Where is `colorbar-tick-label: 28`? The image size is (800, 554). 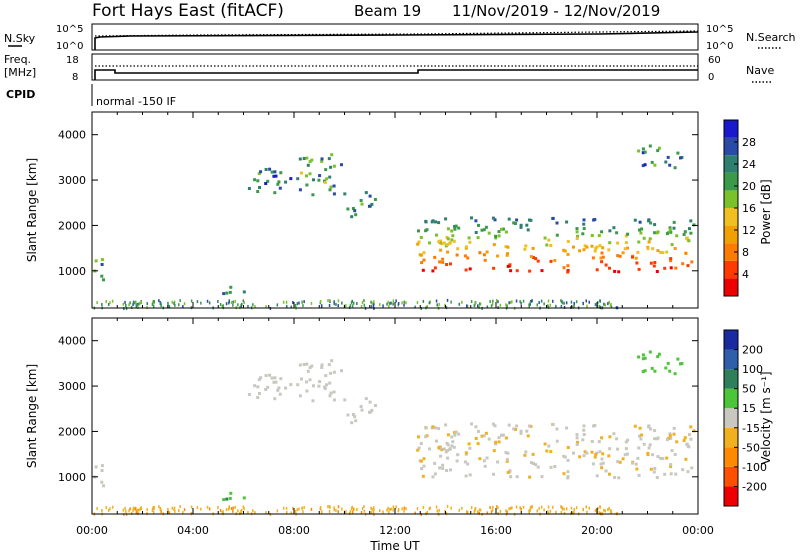
colorbar-tick-label: 28 is located at coordinates (749, 142).